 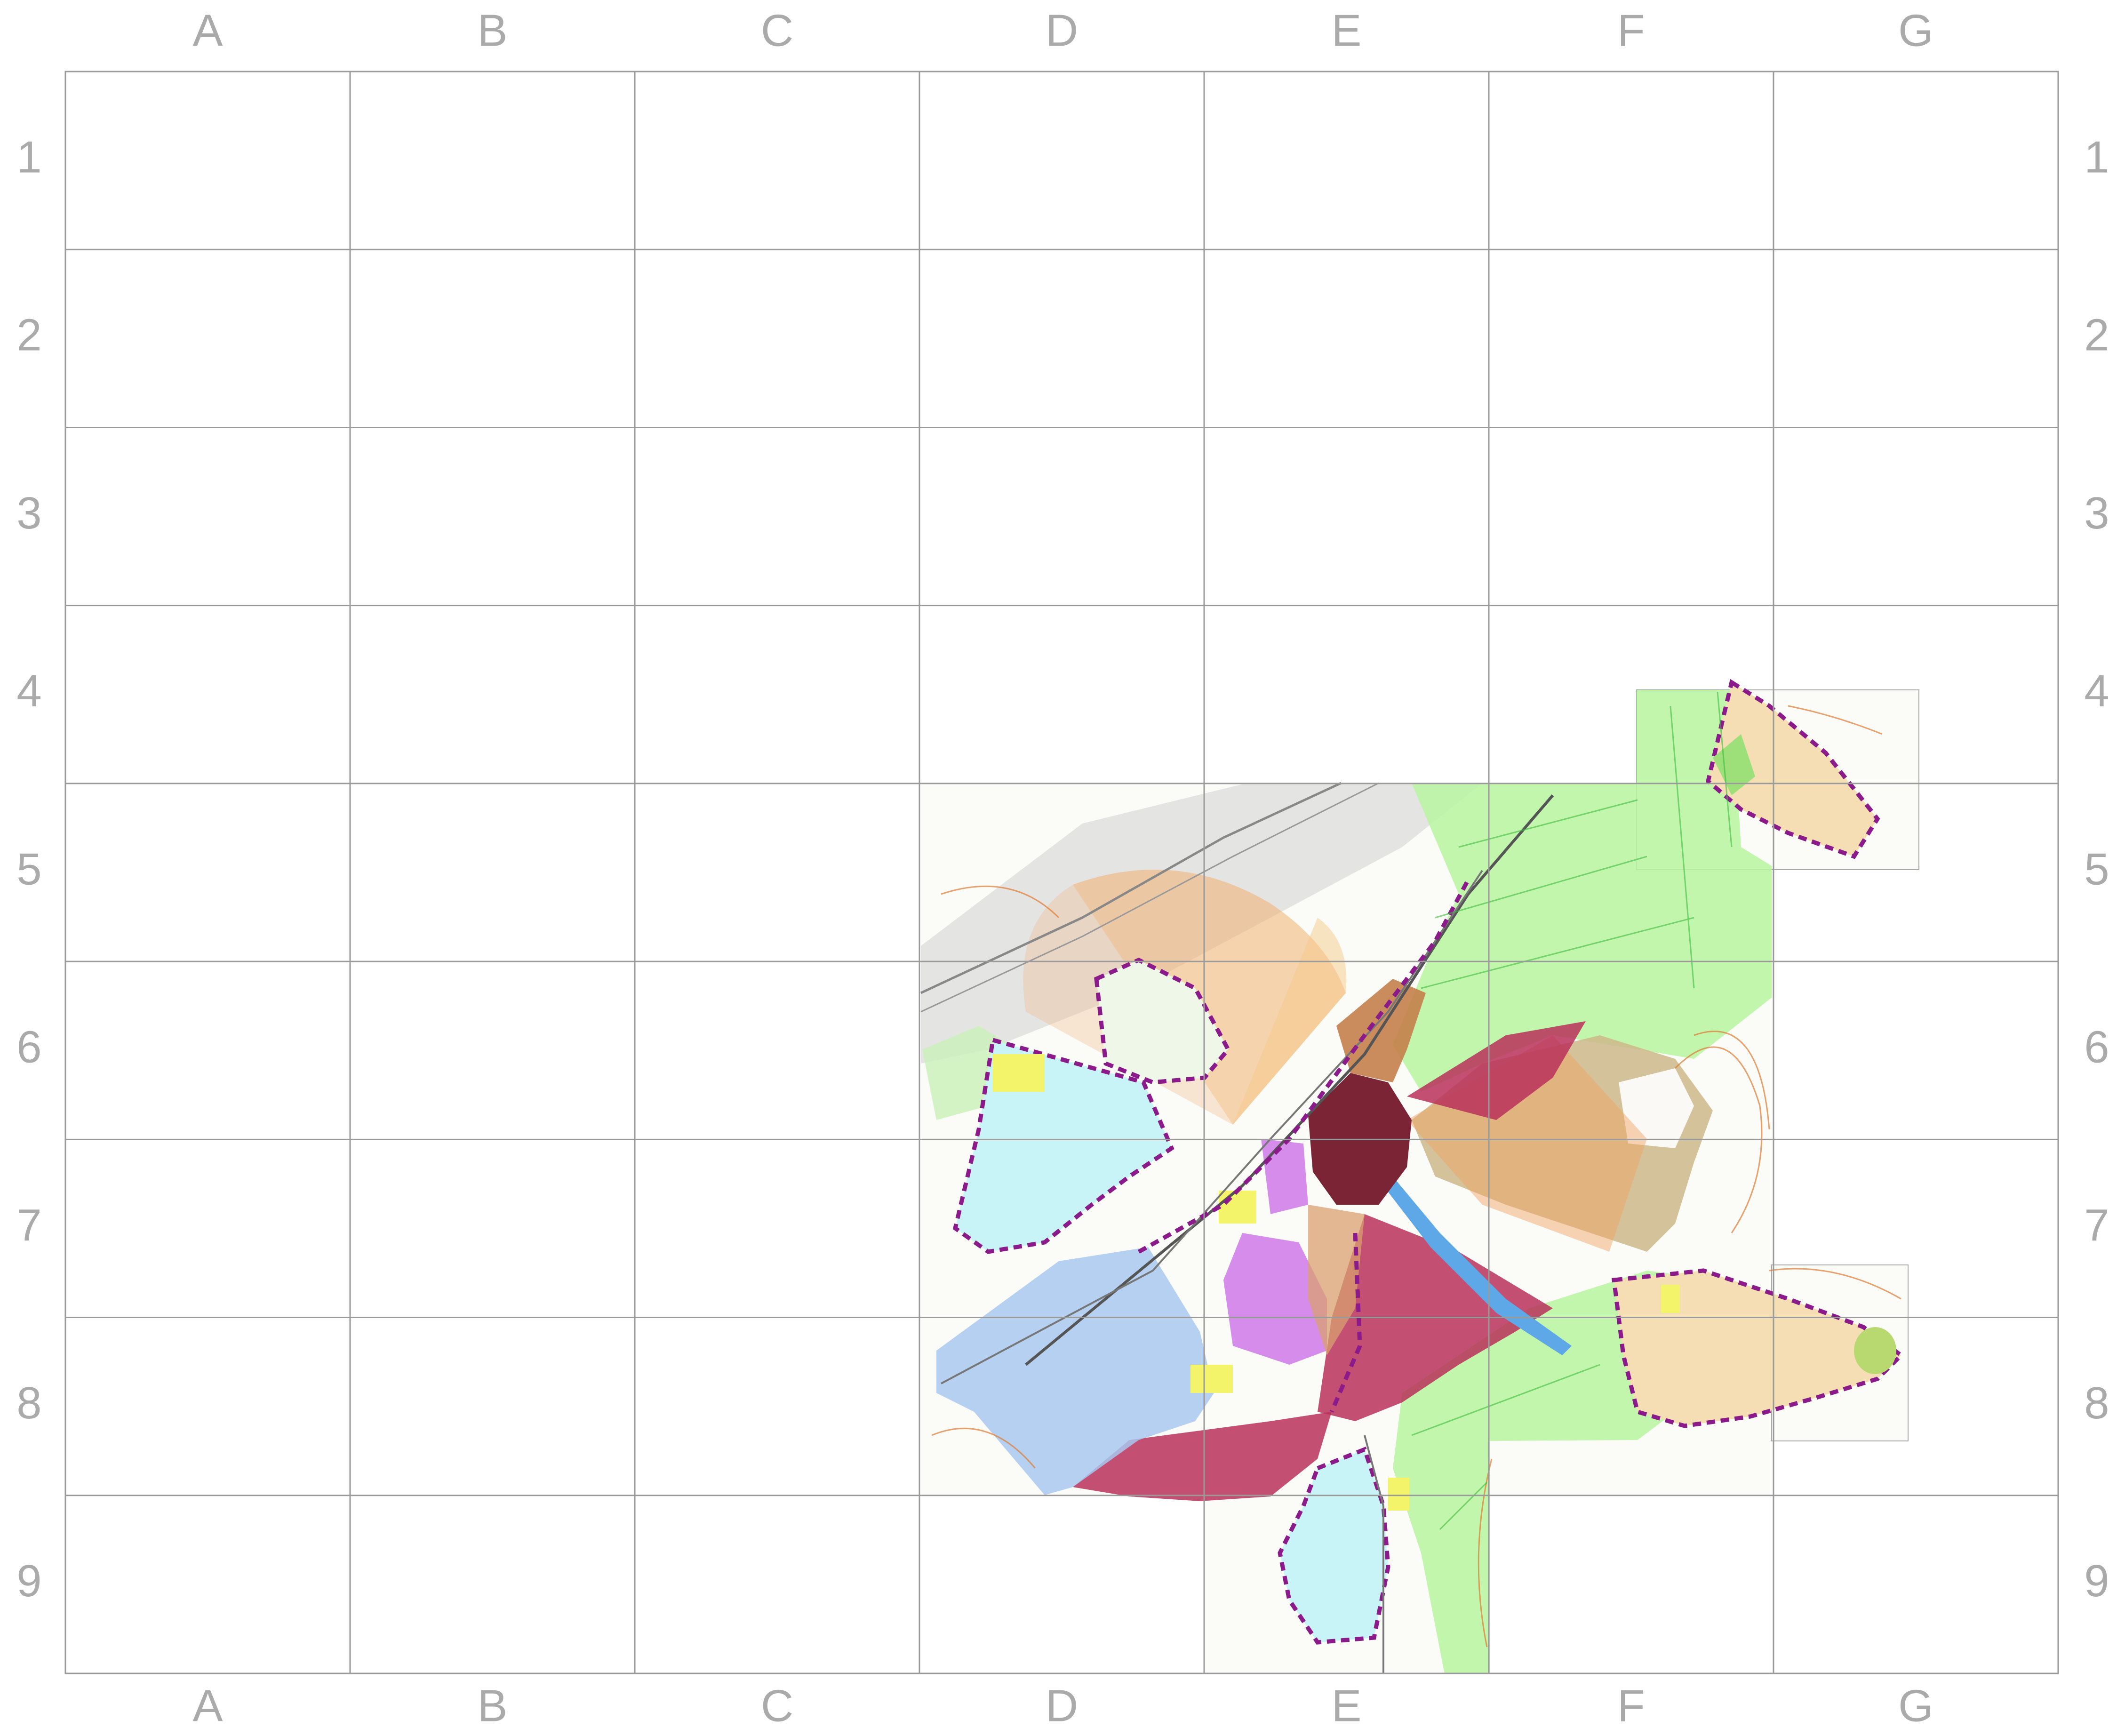 What do you see at coordinates (28, 157) in the screenshot?
I see `row-label-left: 1` at bounding box center [28, 157].